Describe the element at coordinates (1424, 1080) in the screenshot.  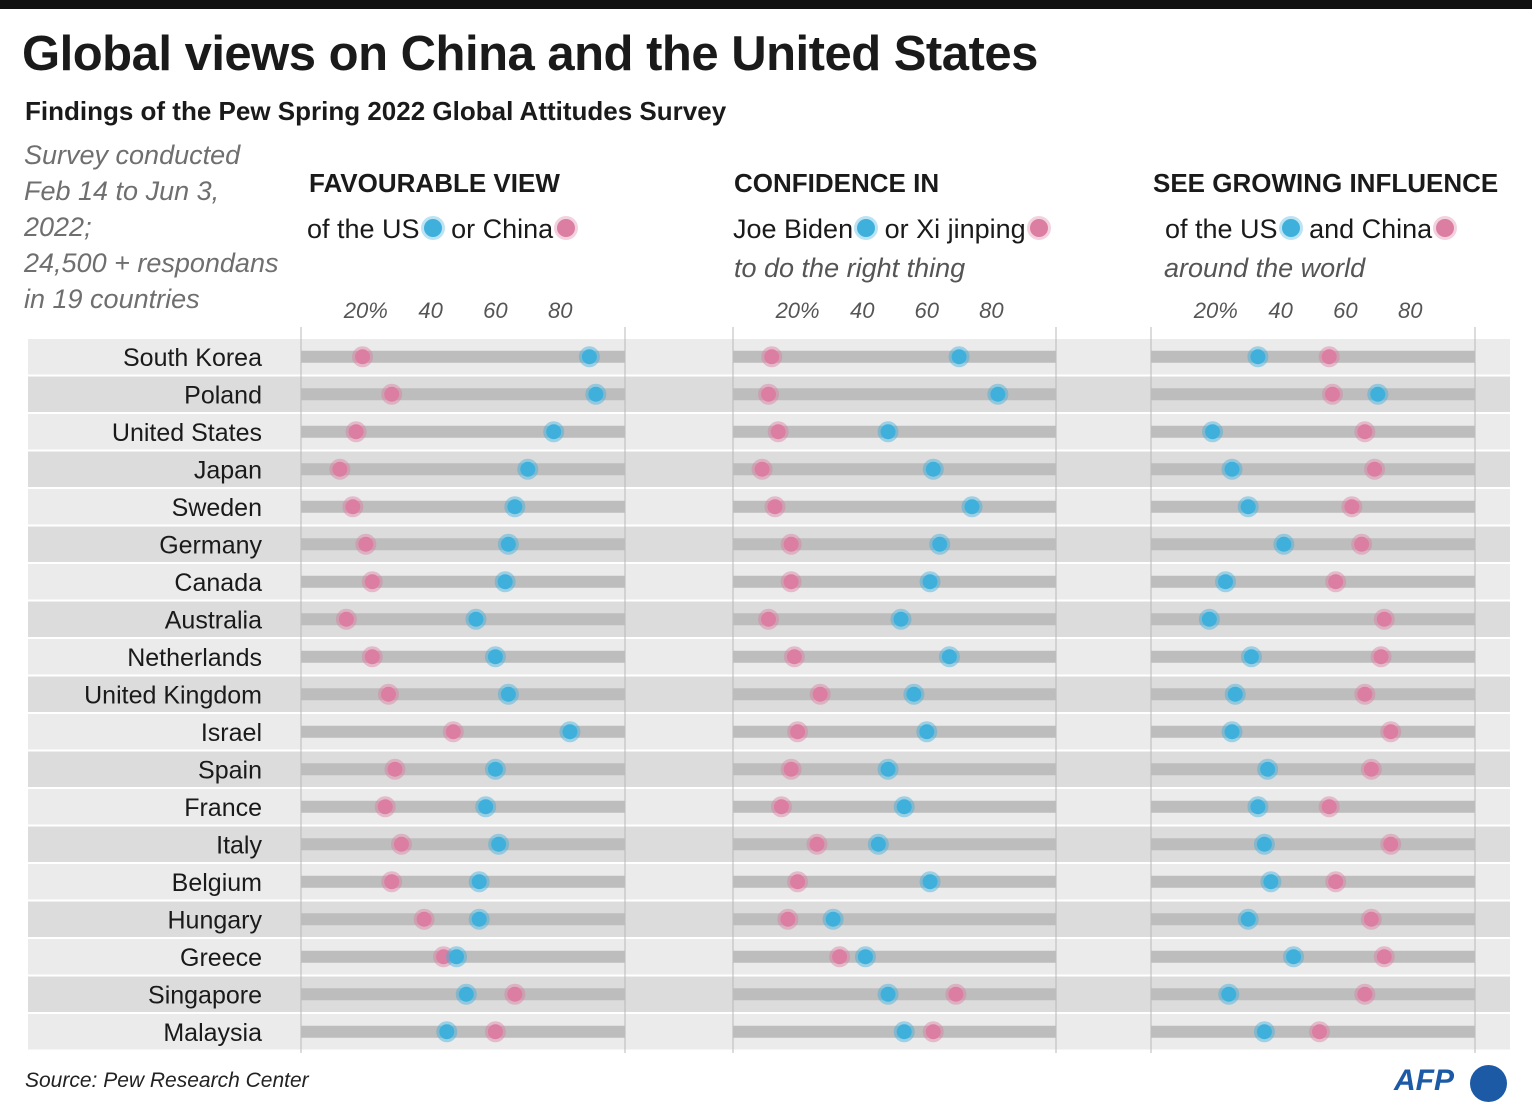
I see `afp-logo: AFP` at that location.